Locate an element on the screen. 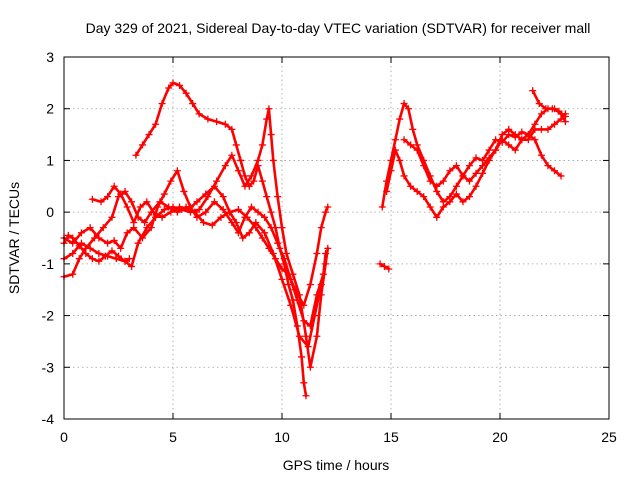  y-tick-label: -1 is located at coordinates (48, 264).